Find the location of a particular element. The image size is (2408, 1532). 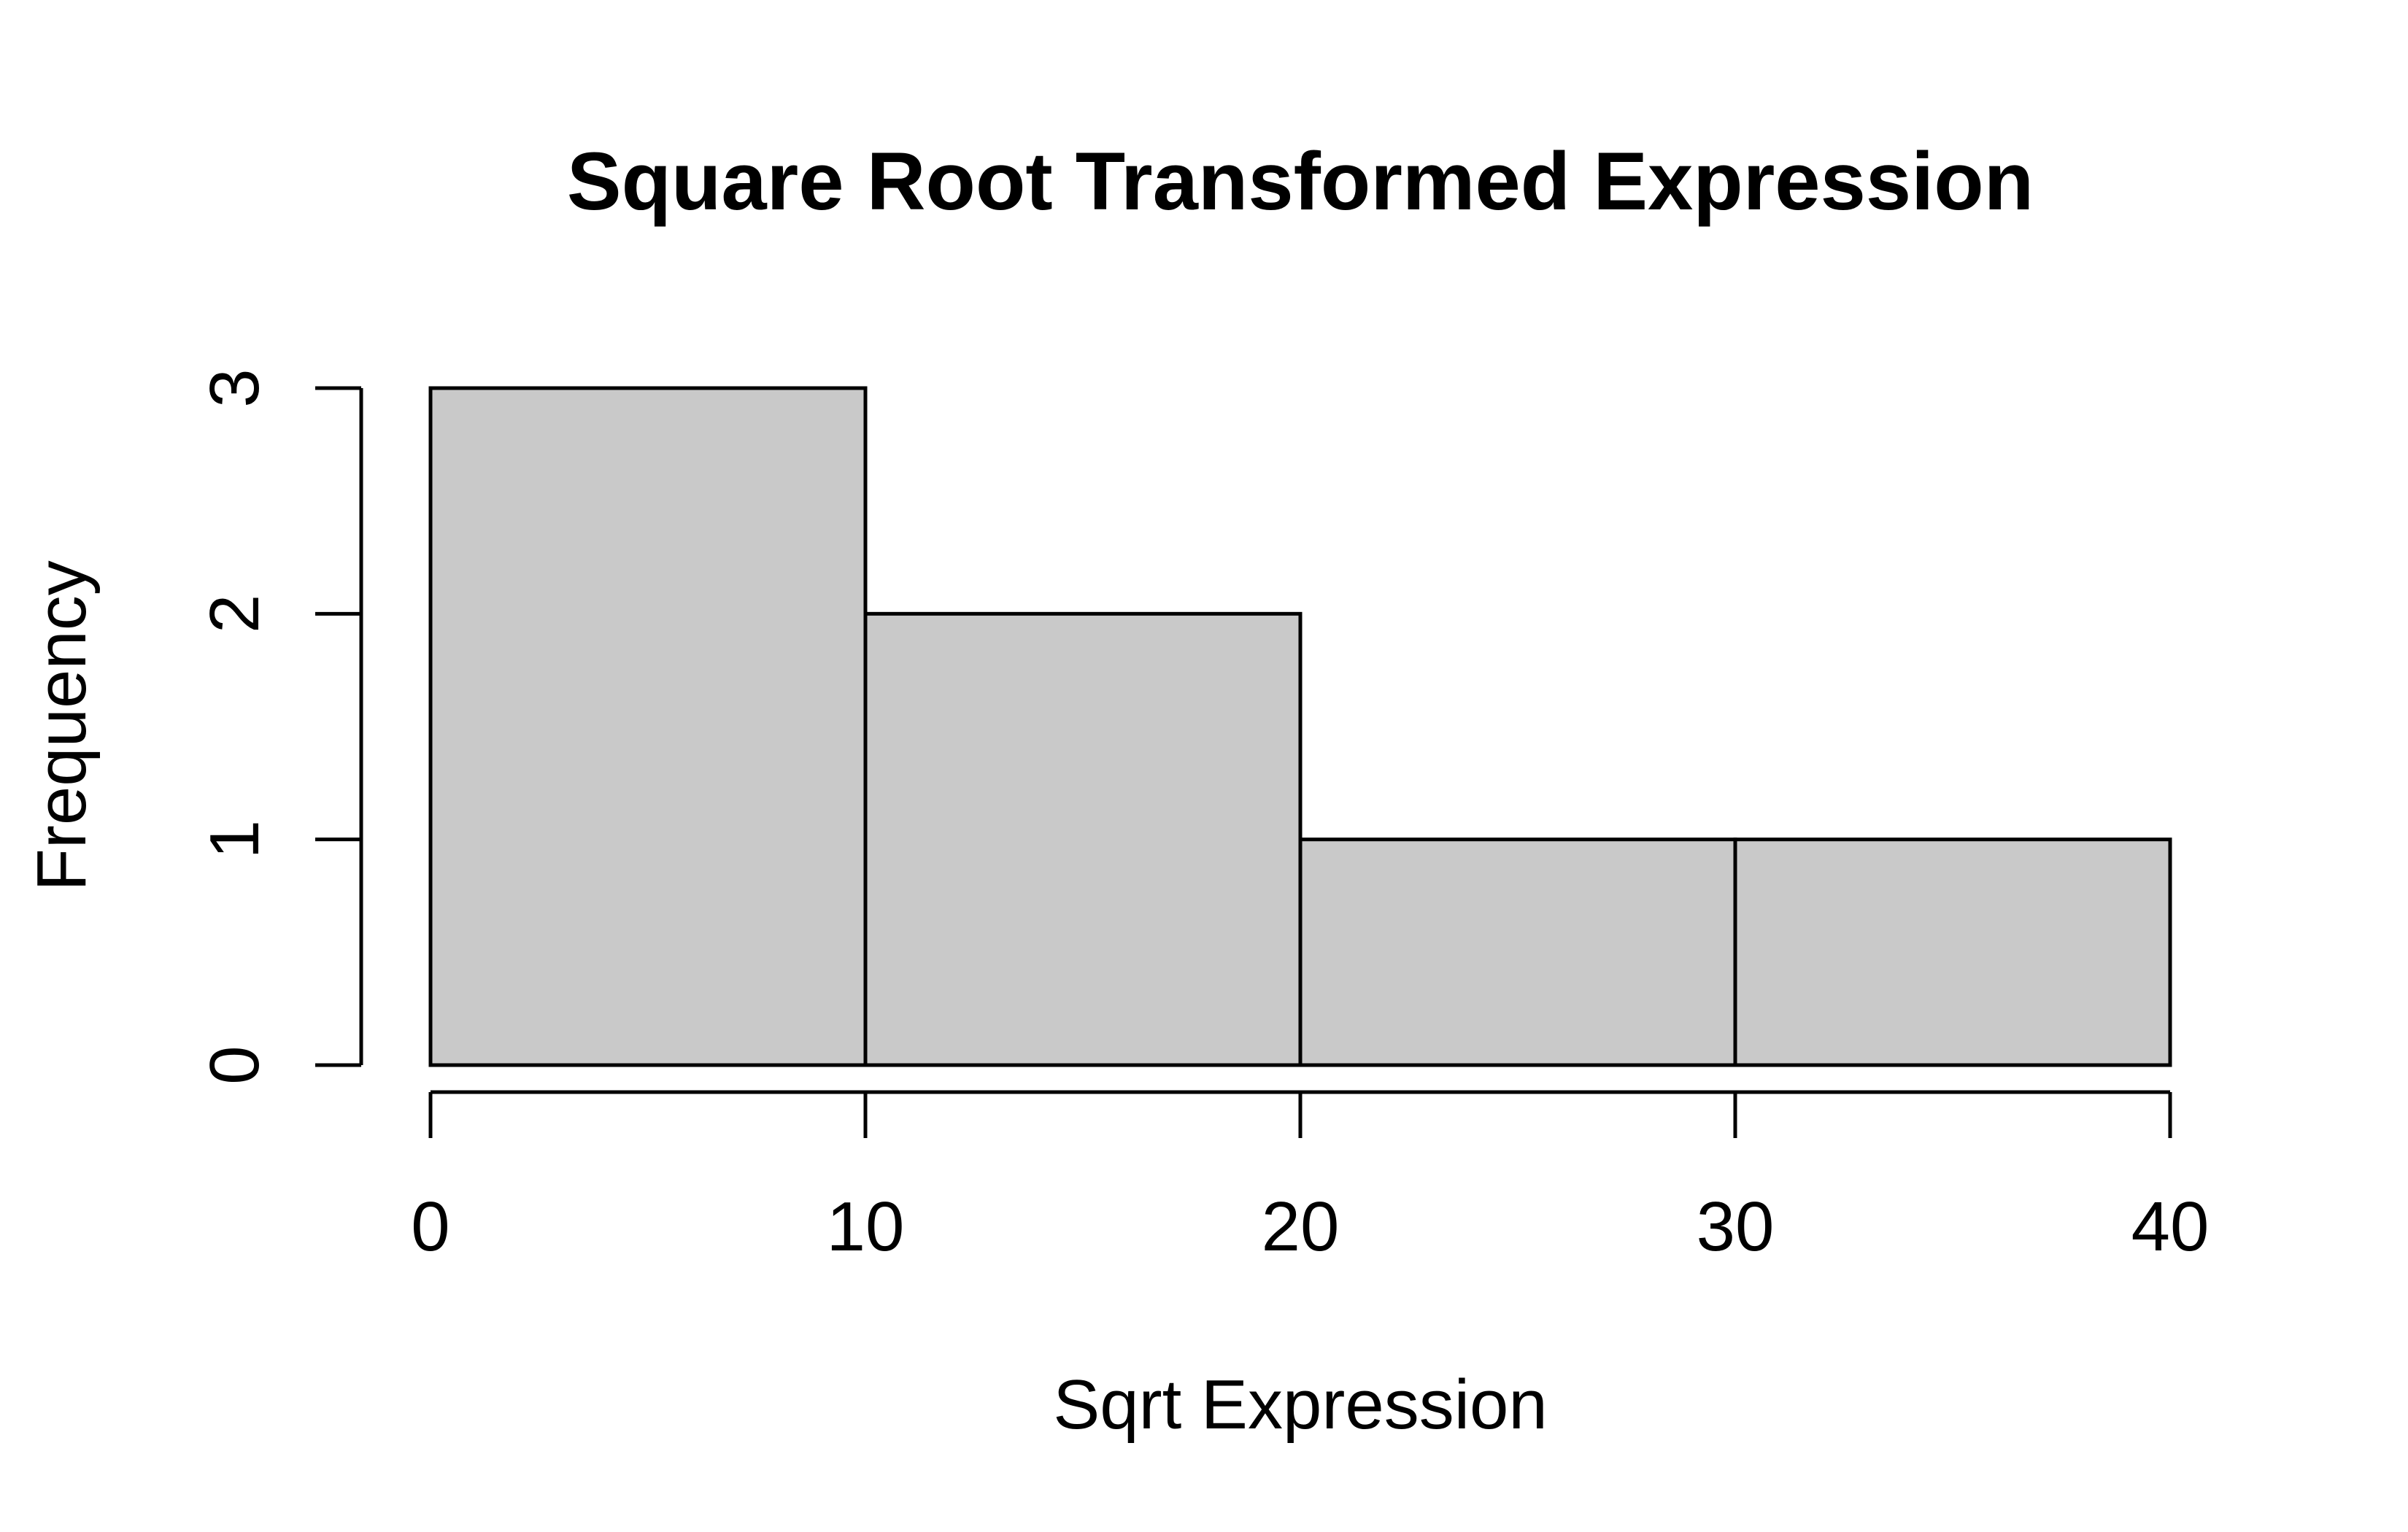

x-axis: 0 10 20 30 40 is located at coordinates (1310, 1178).